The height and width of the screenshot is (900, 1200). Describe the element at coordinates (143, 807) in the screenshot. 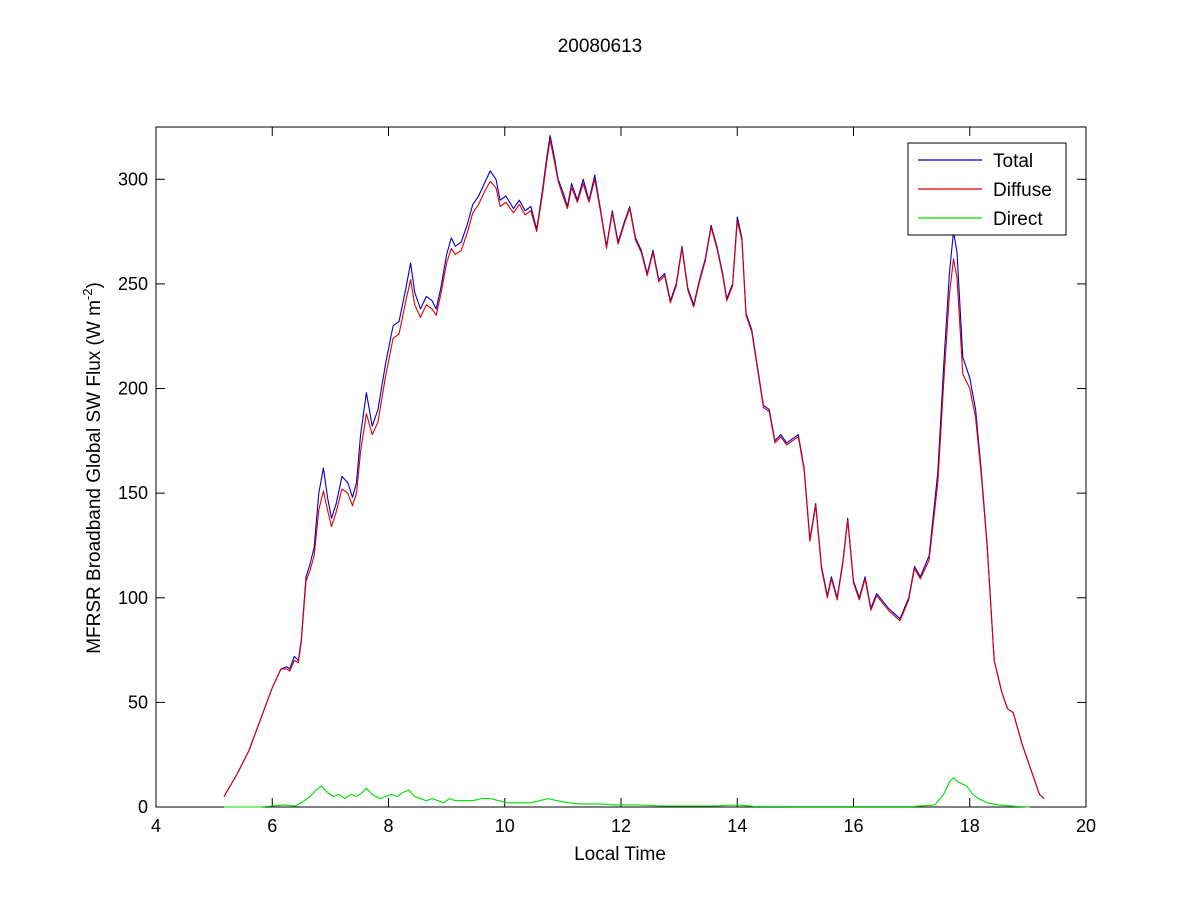

I see `y-tick-label: 0` at that location.